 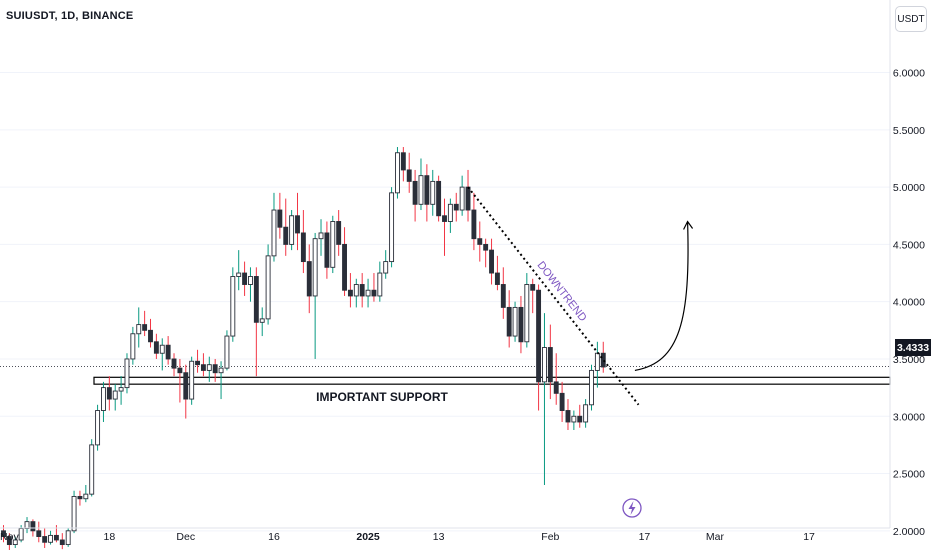 I want to click on lightning-icon, so click(x=632, y=508).